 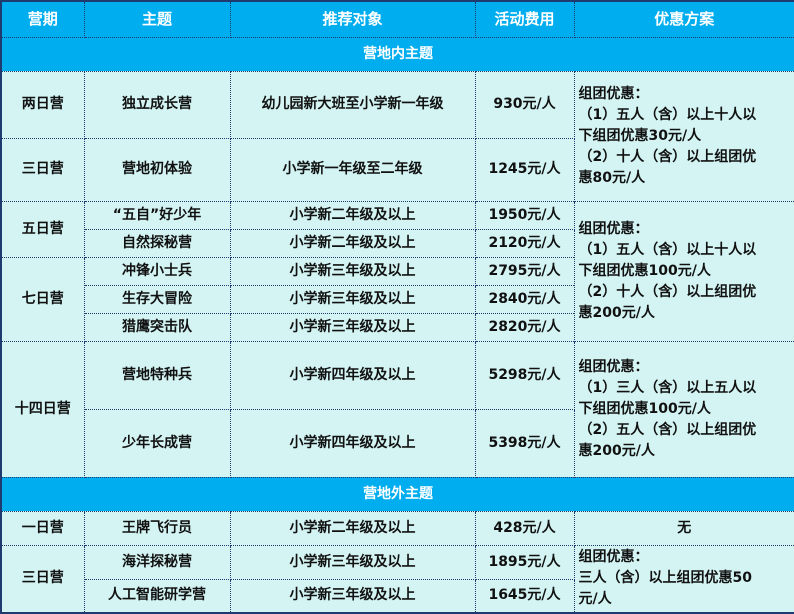 I want to click on table-row: 少年长成营 小学新四年级及以上 5398元/人, so click(x=397, y=443).